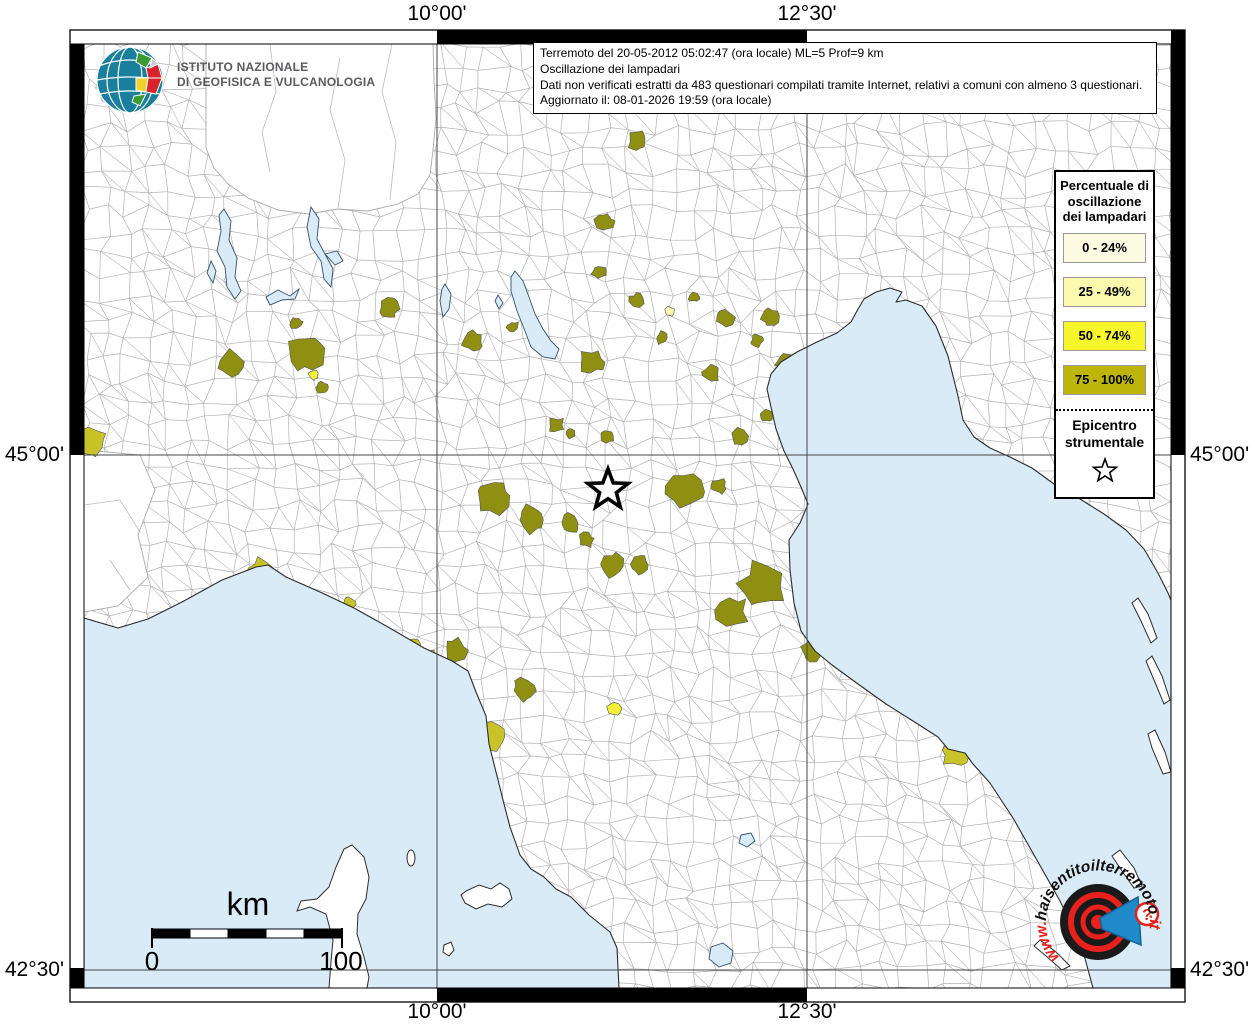 This screenshot has width=1255, height=1024. I want to click on epicenter-star, so click(608, 487).